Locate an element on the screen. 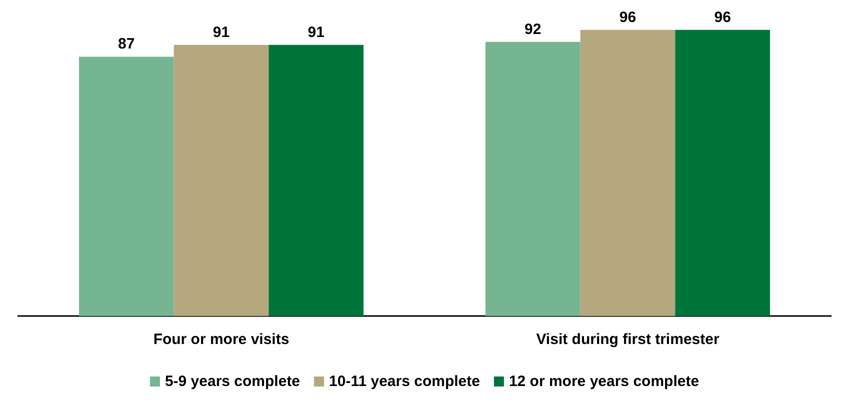 Image resolution: width=849 pixels, height=404 pixels. legend-label: 12 or more years complete is located at coordinates (604, 381).